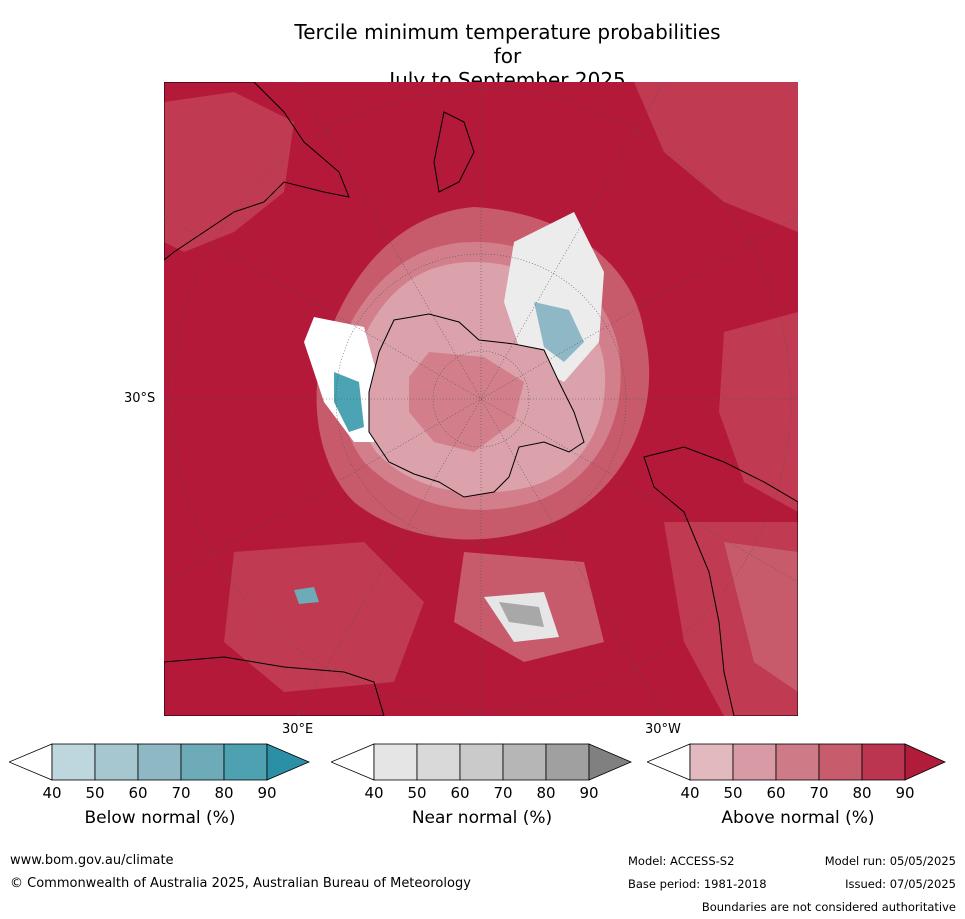 The height and width of the screenshot is (919, 965). What do you see at coordinates (229, 172) in the screenshot?
I see `region-above-80-nw` at bounding box center [229, 172].